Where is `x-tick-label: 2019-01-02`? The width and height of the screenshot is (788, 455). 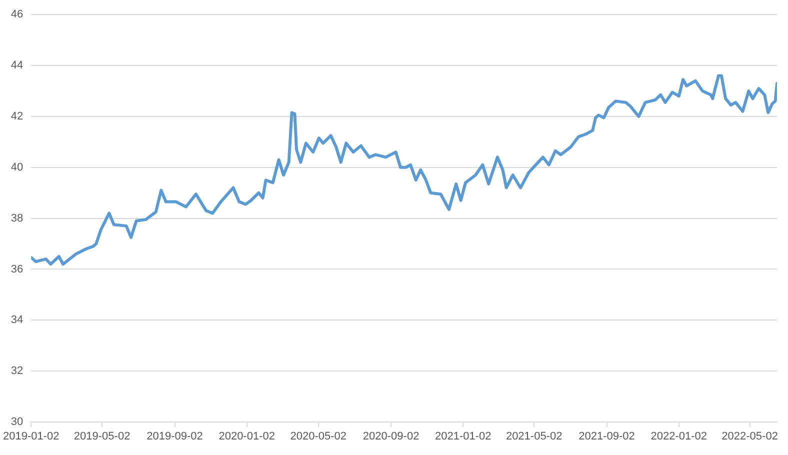 x-tick-label: 2019-01-02 is located at coordinates (31, 436).